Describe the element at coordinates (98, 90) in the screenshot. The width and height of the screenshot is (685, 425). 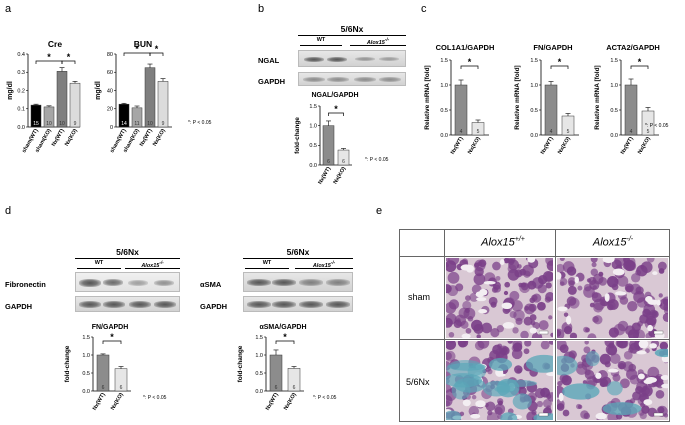
I see `y-axis-label: mg/dl` at that location.